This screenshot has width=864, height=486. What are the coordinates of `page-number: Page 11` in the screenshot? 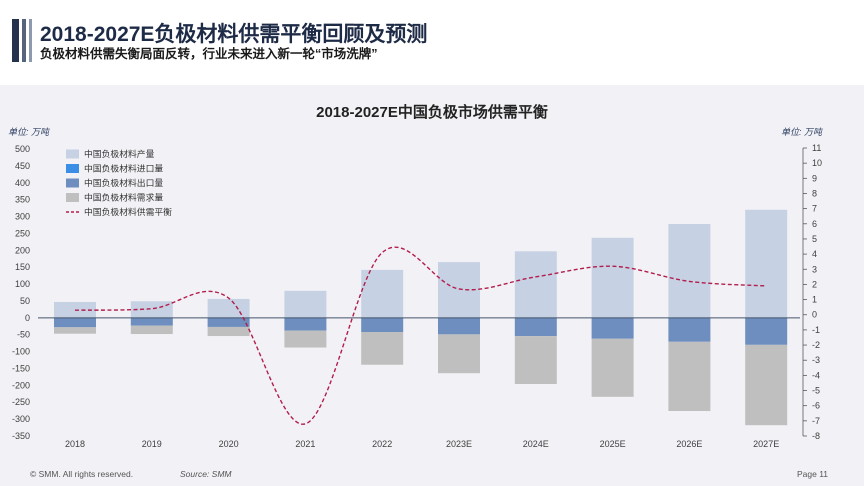 It's located at (813, 474).